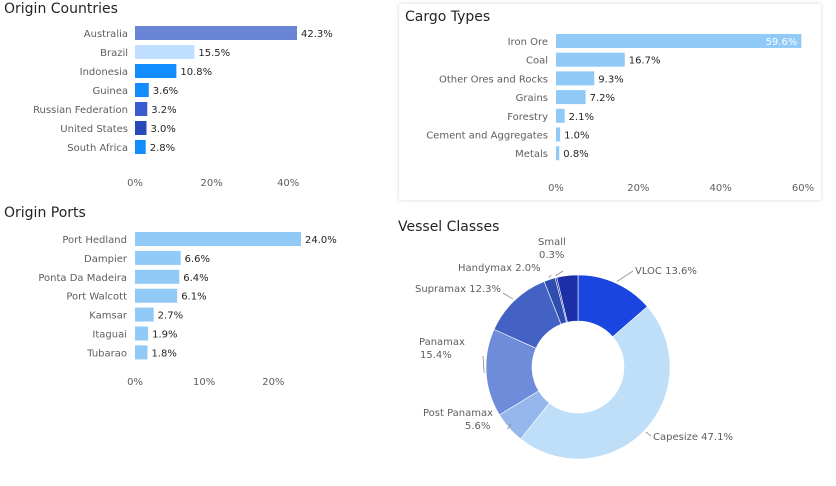 Image resolution: width=836 pixels, height=486 pixels. I want to click on origin-countries-category-label: Brazil, so click(114, 53).